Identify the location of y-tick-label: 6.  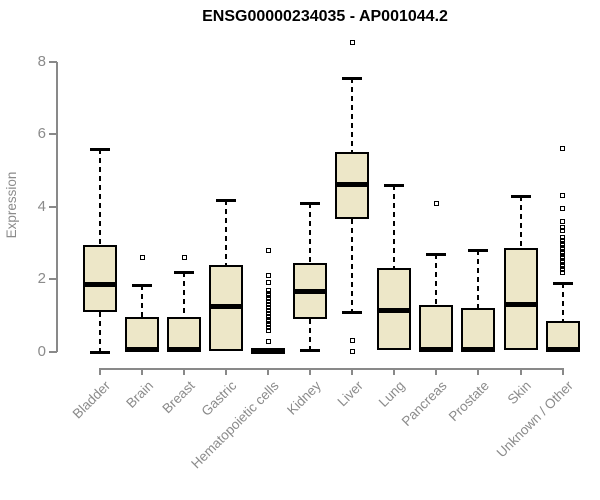
(41, 134).